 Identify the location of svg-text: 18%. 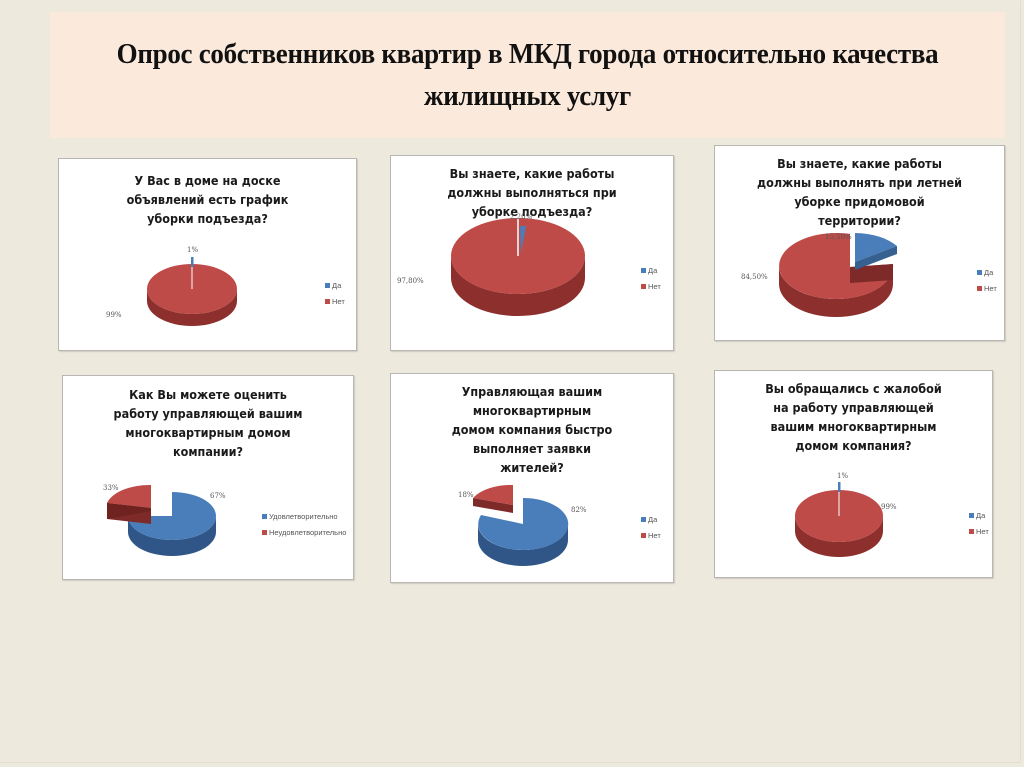
(466, 495).